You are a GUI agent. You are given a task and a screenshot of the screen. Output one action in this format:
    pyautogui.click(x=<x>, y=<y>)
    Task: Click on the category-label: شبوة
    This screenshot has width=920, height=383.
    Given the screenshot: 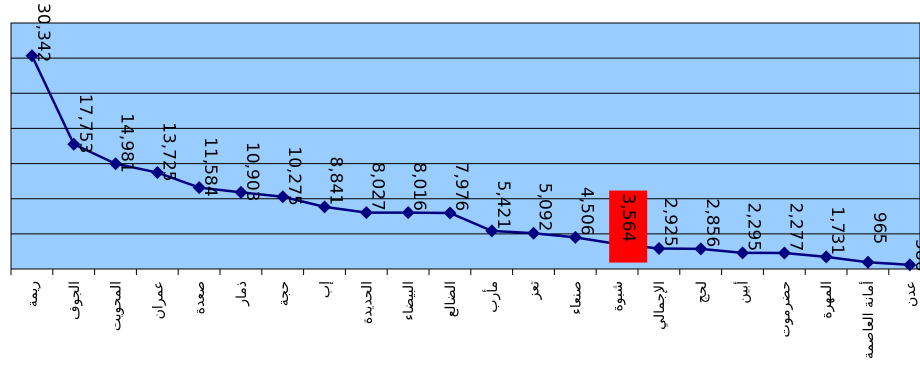 What is the action you would take?
    pyautogui.click(x=618, y=296)
    